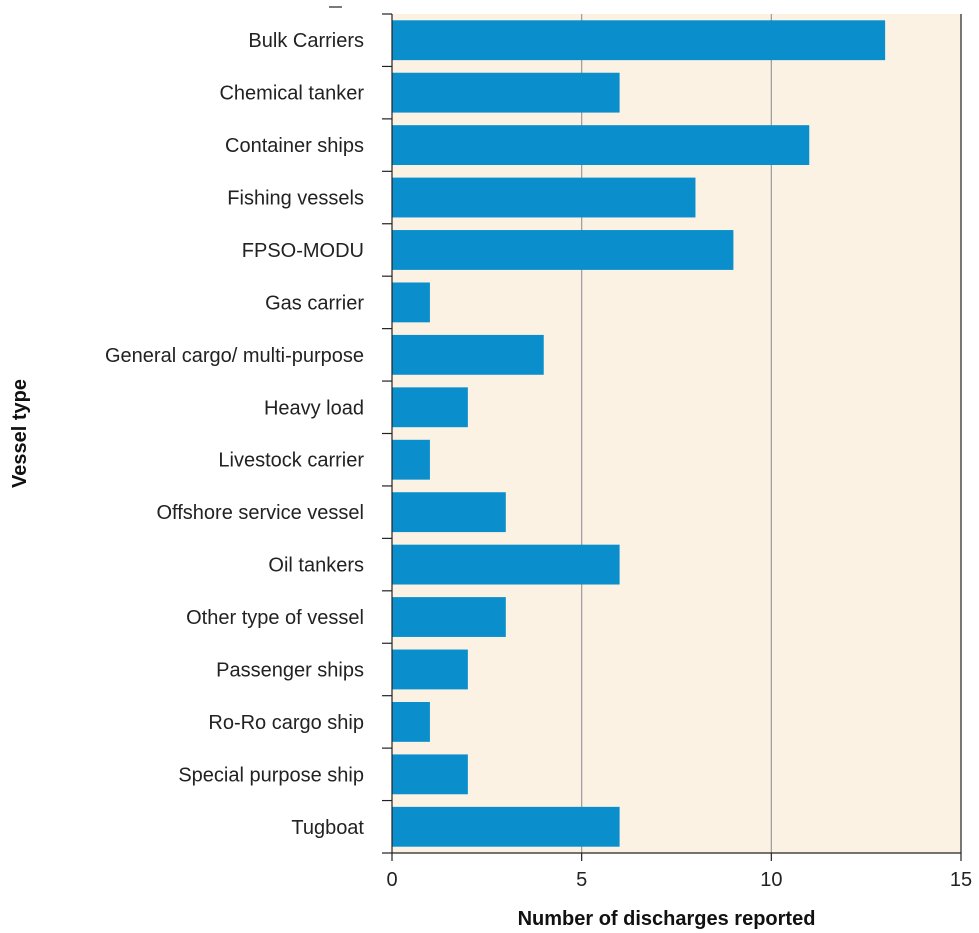 Image resolution: width=979 pixels, height=933 pixels. Describe the element at coordinates (327, 828) in the screenshot. I see `category-label: Tugboat` at that location.